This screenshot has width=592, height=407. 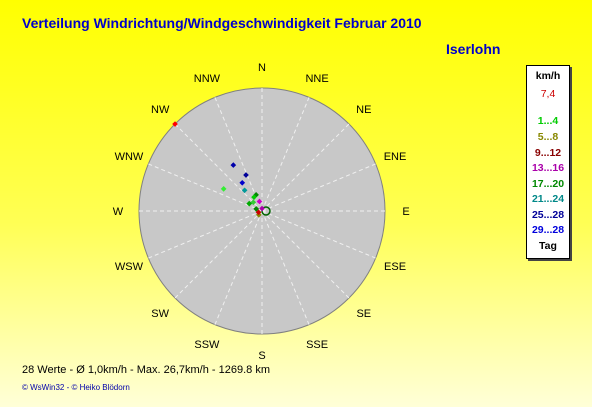 I want to click on legend-item-4: 17...20, so click(x=548, y=184).